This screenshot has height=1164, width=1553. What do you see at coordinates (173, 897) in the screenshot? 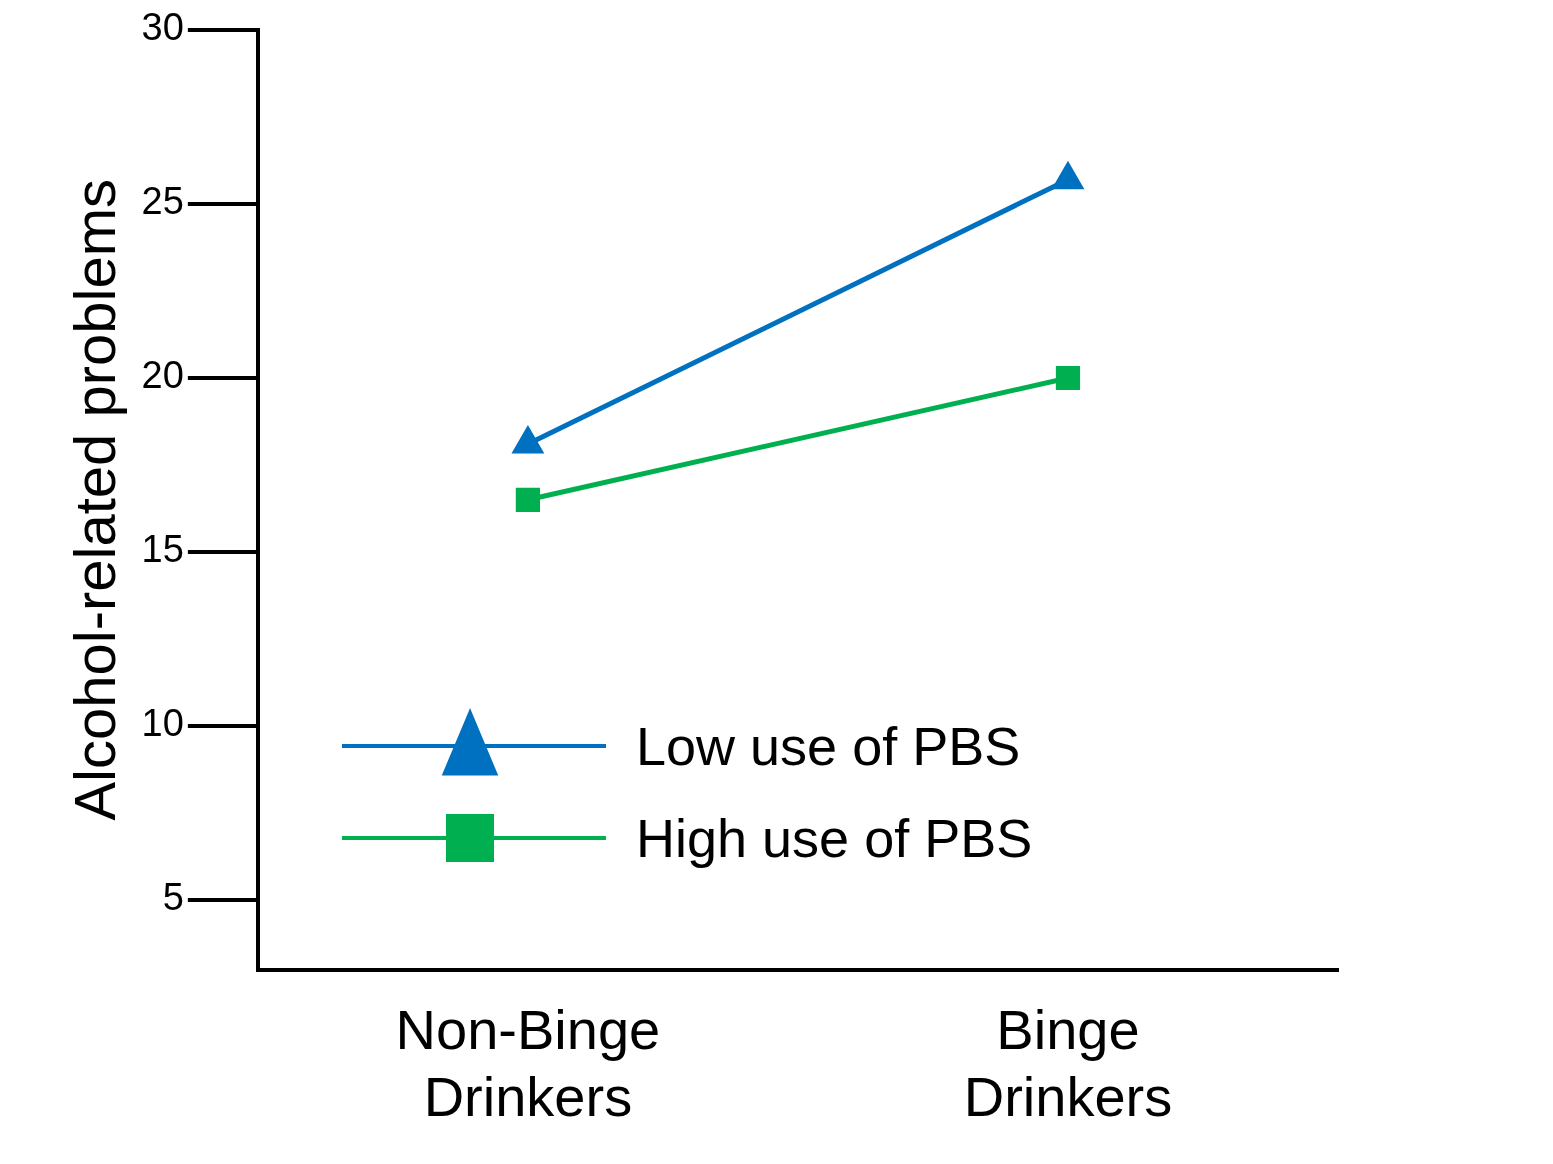
I see `y-tick-label: 5` at bounding box center [173, 897].